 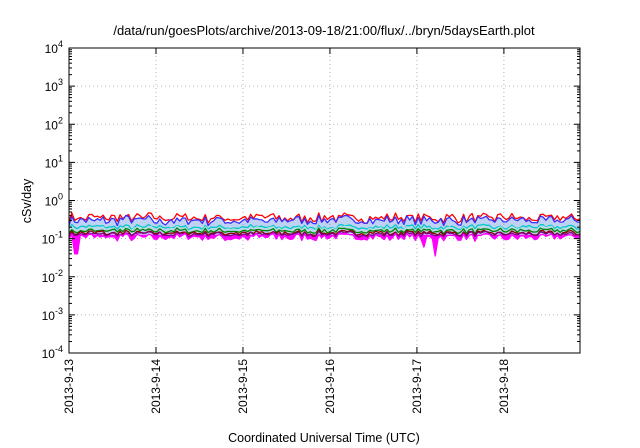 I want to click on y-tick-label: 10¹, so click(x=54, y=161).